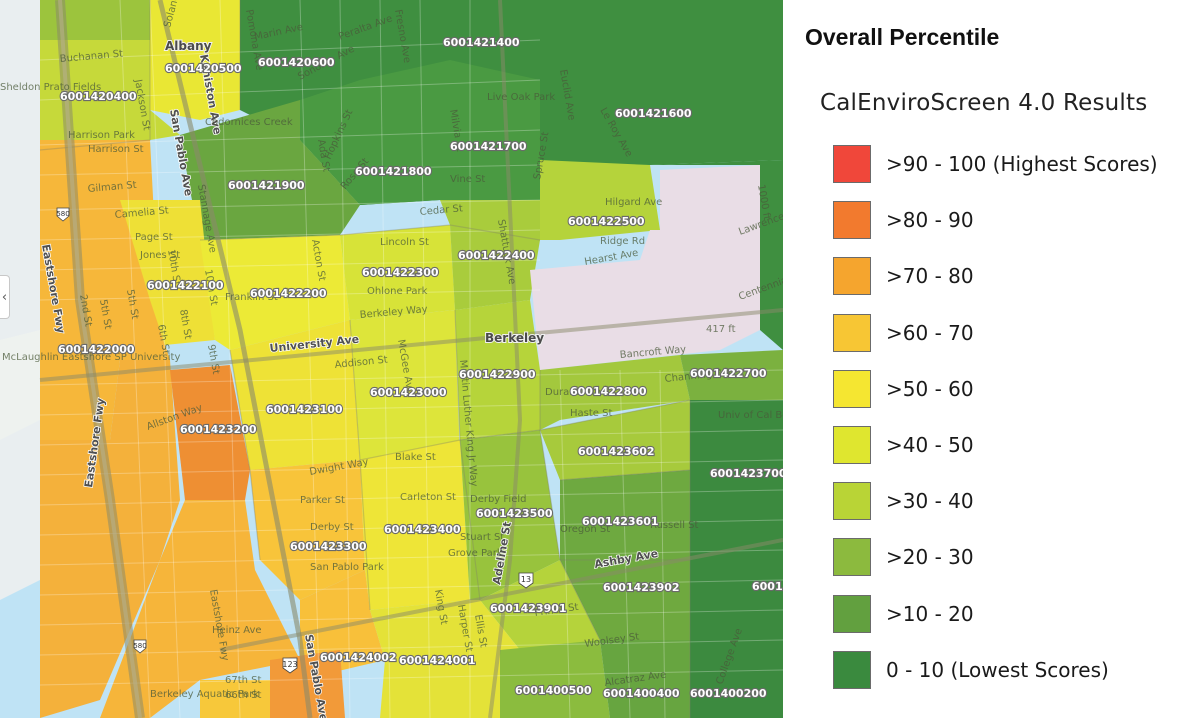 This screenshot has height=718, width=1200. I want to click on tract-label: 6001423400, so click(422, 529).